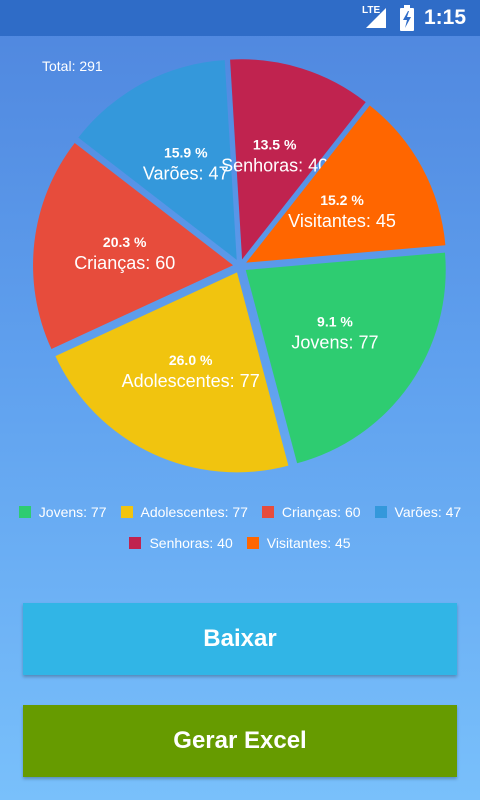  What do you see at coordinates (428, 512) in the screenshot?
I see `legend-label: Varões: 47` at bounding box center [428, 512].